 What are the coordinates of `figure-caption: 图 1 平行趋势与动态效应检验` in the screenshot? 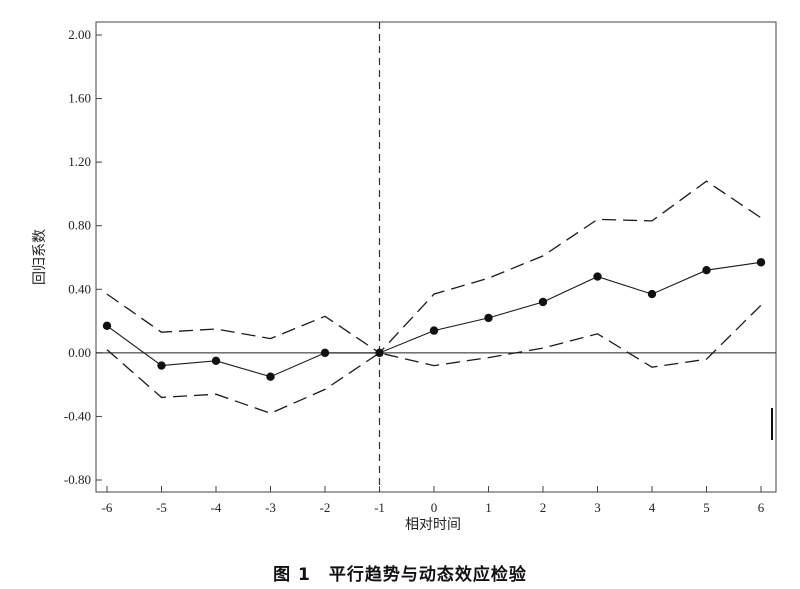 It's located at (400, 575).